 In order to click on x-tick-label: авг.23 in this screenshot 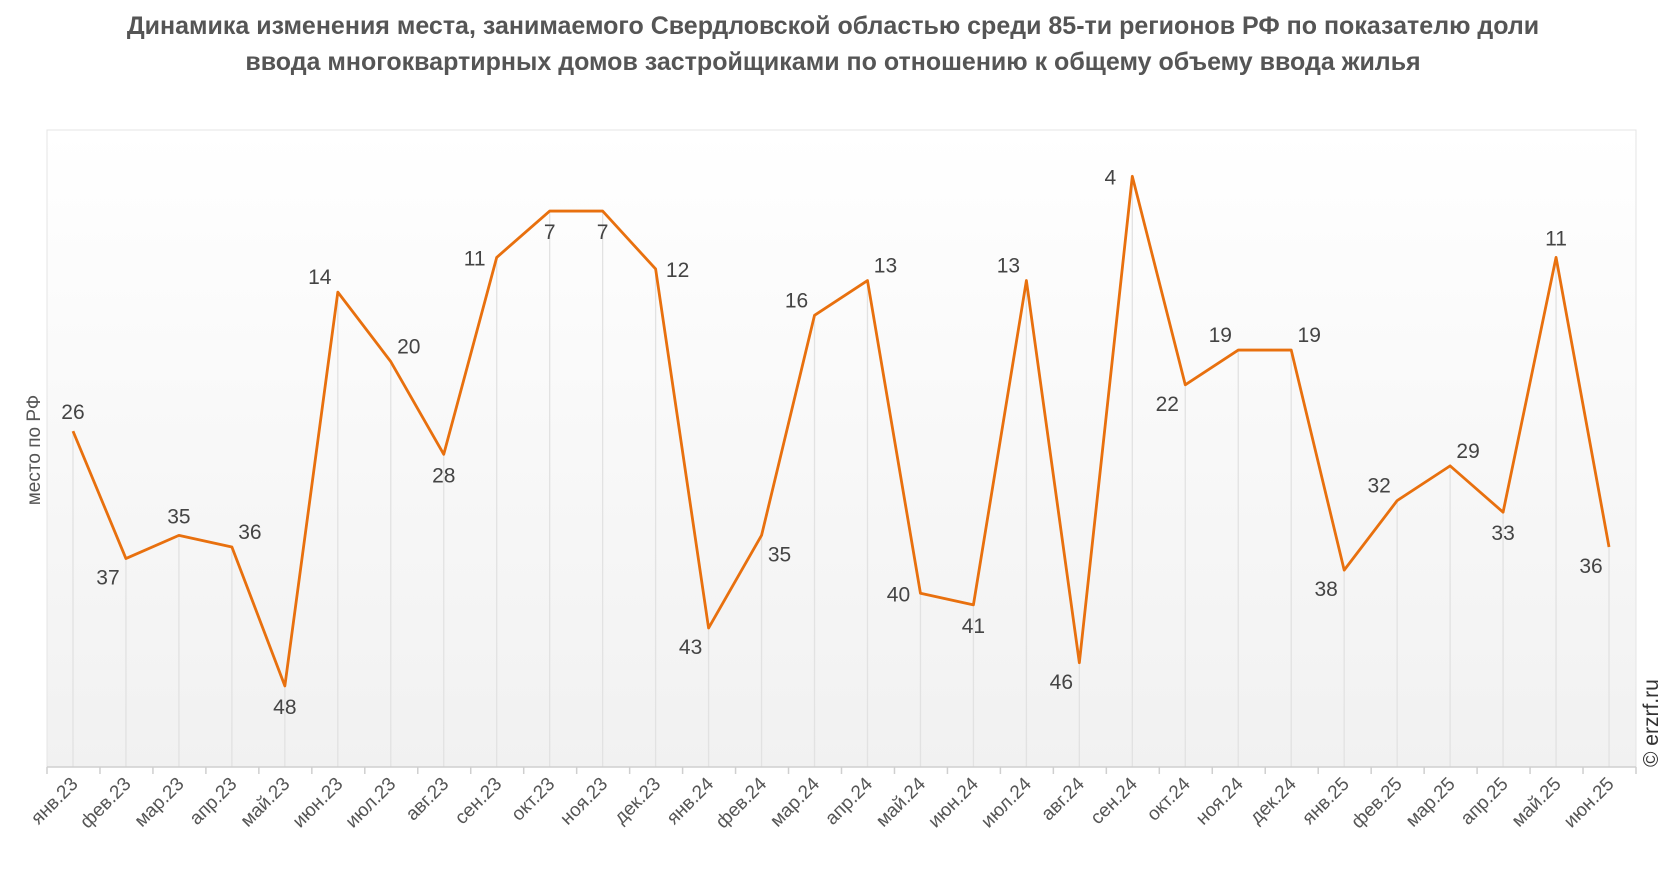, I will do `click(427, 799)`.